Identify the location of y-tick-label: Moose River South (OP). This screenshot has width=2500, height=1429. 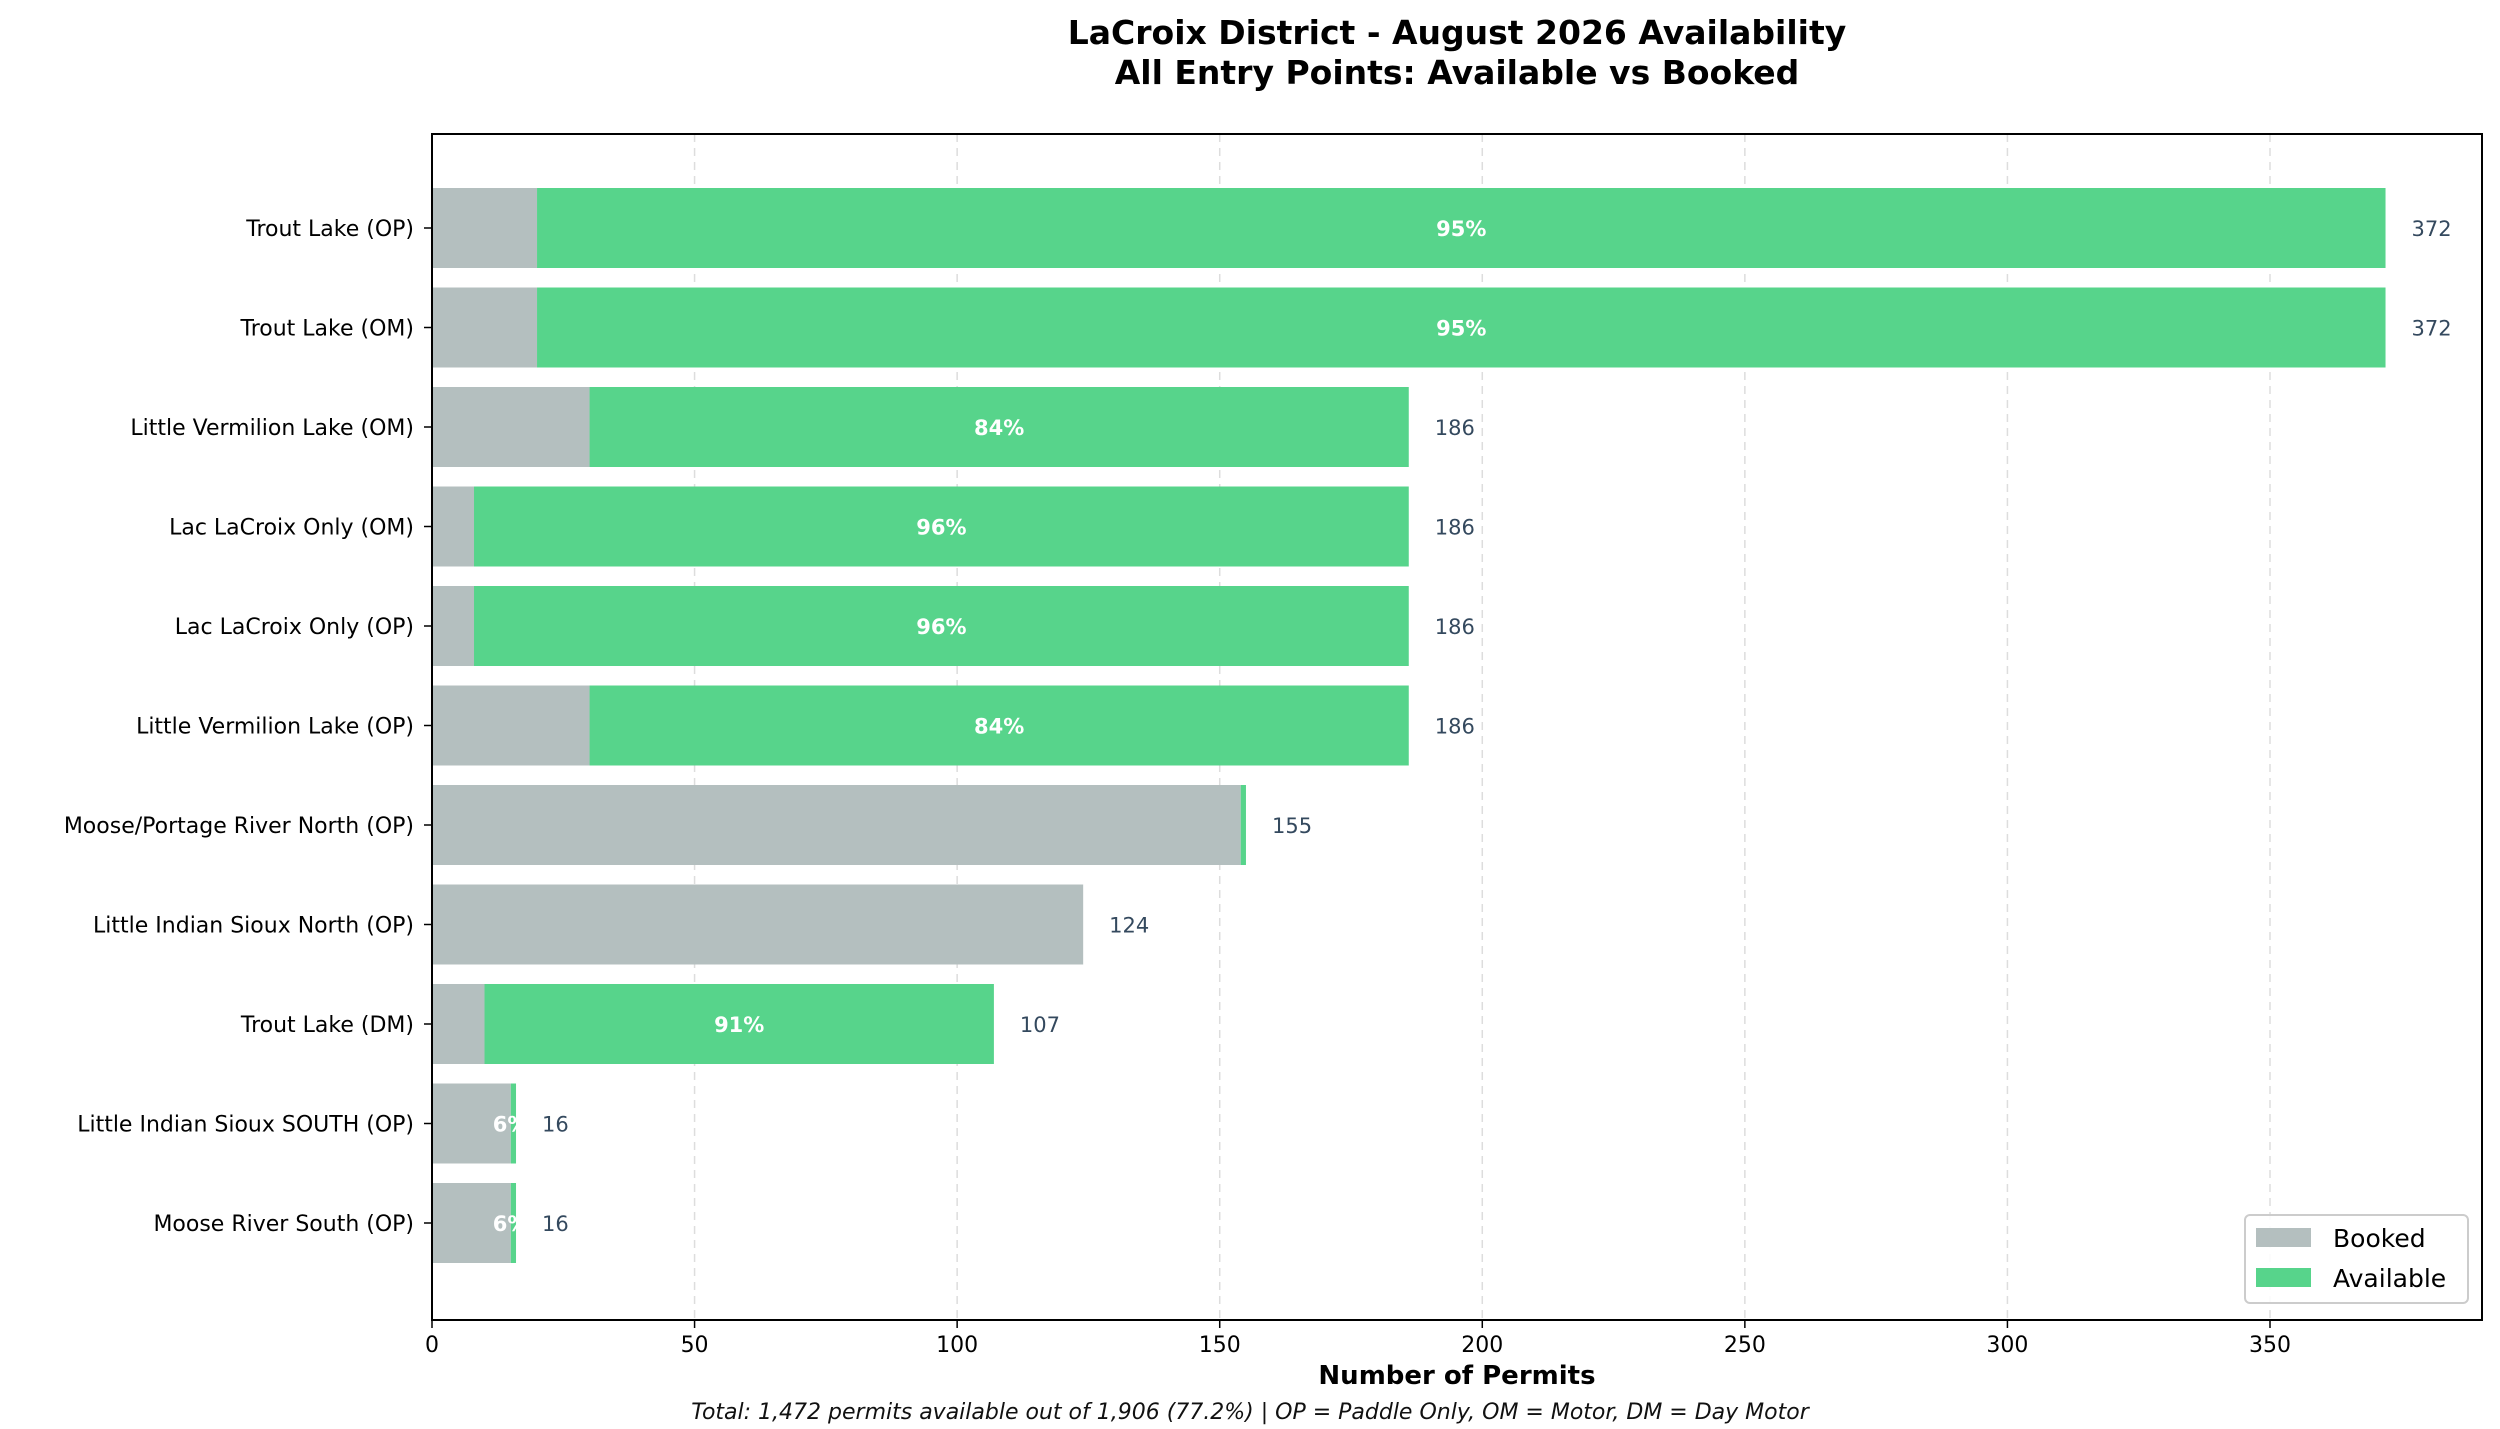
(283, 1224).